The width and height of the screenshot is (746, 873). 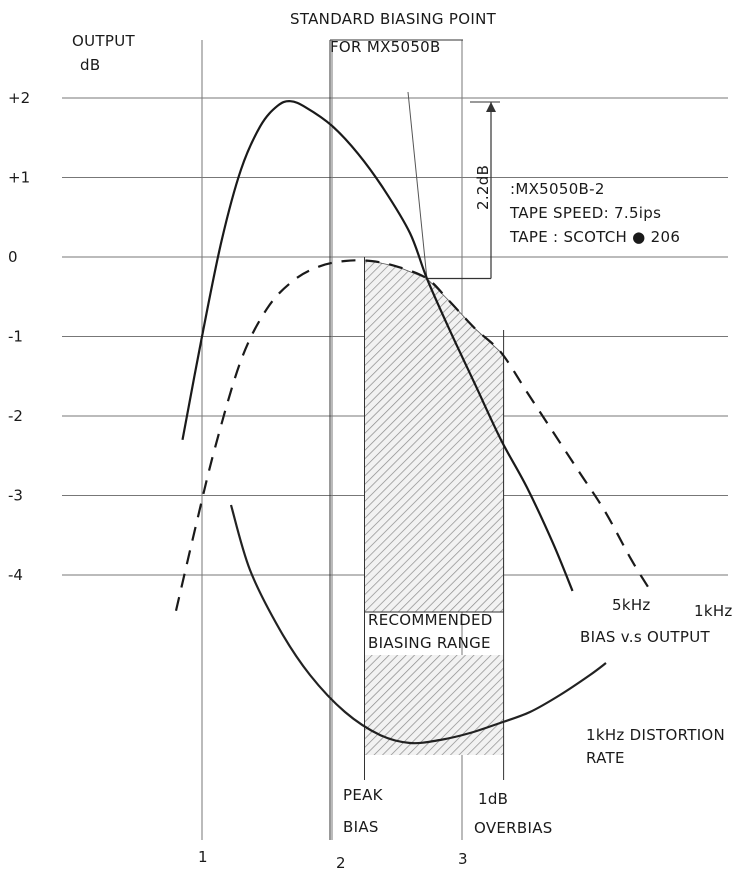 I want to click on info-line-3: TAPE : SCOTCH ● 206, so click(x=594, y=237).